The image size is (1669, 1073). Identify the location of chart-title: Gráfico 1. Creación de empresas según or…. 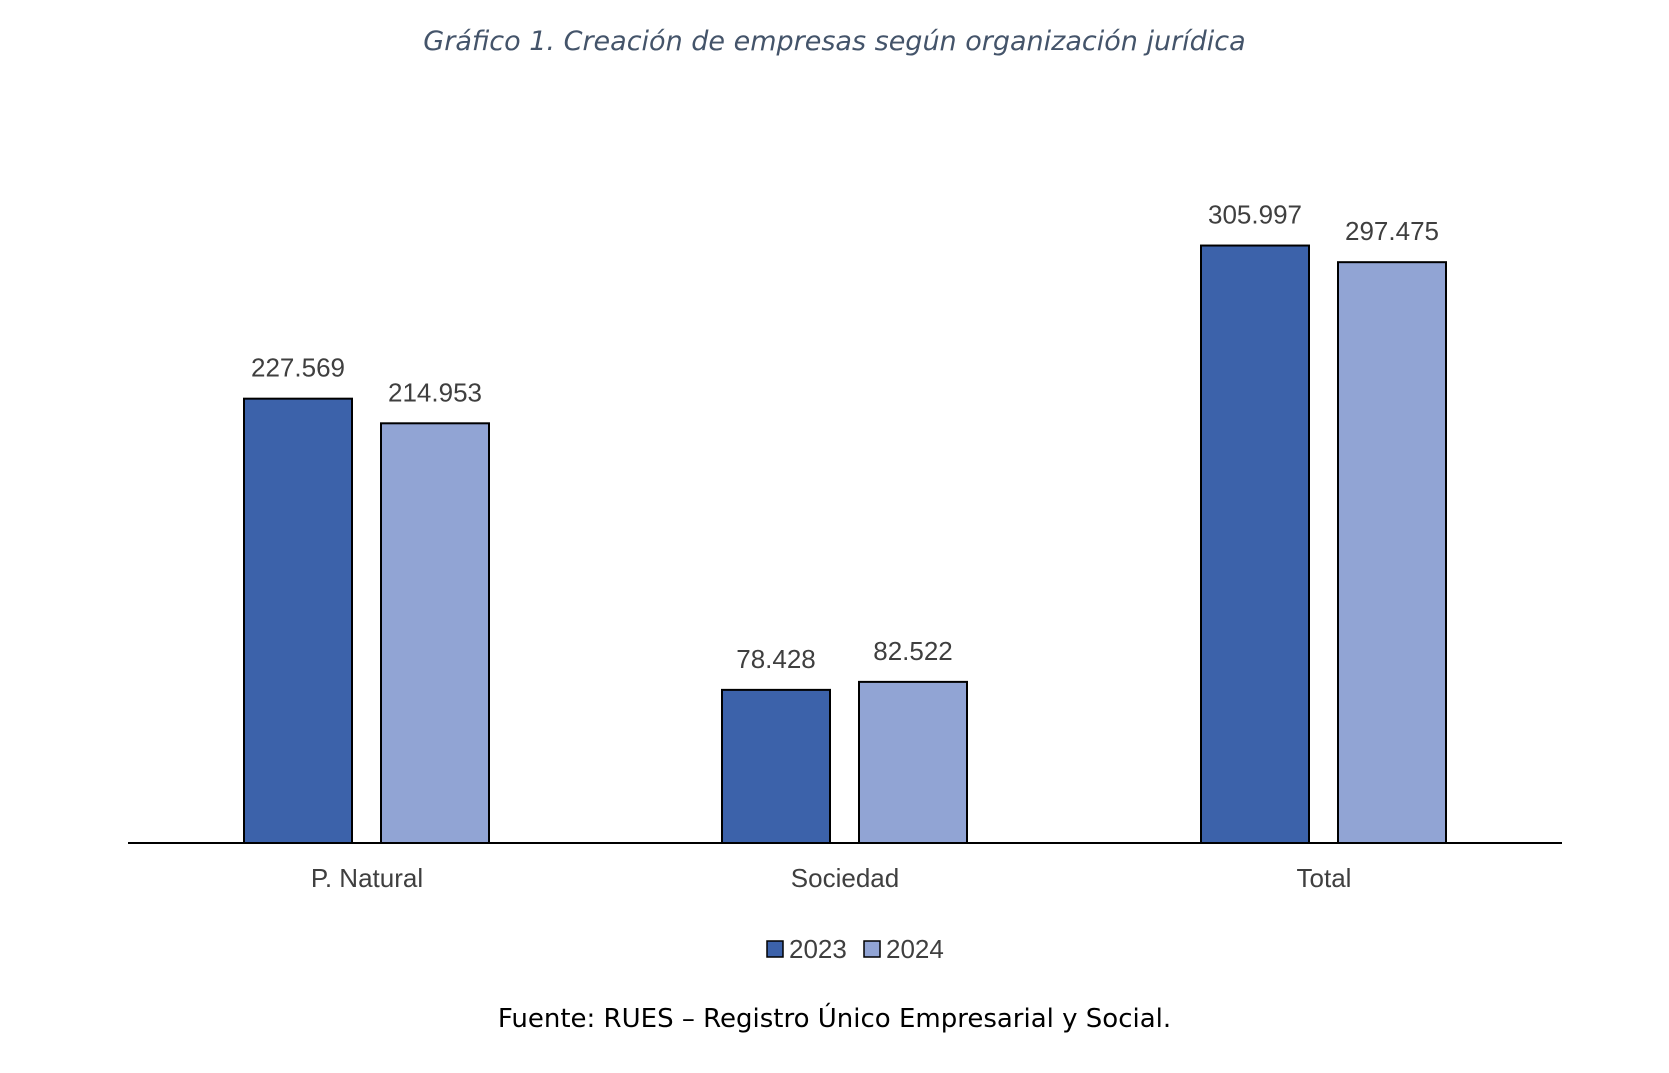
(834, 41).